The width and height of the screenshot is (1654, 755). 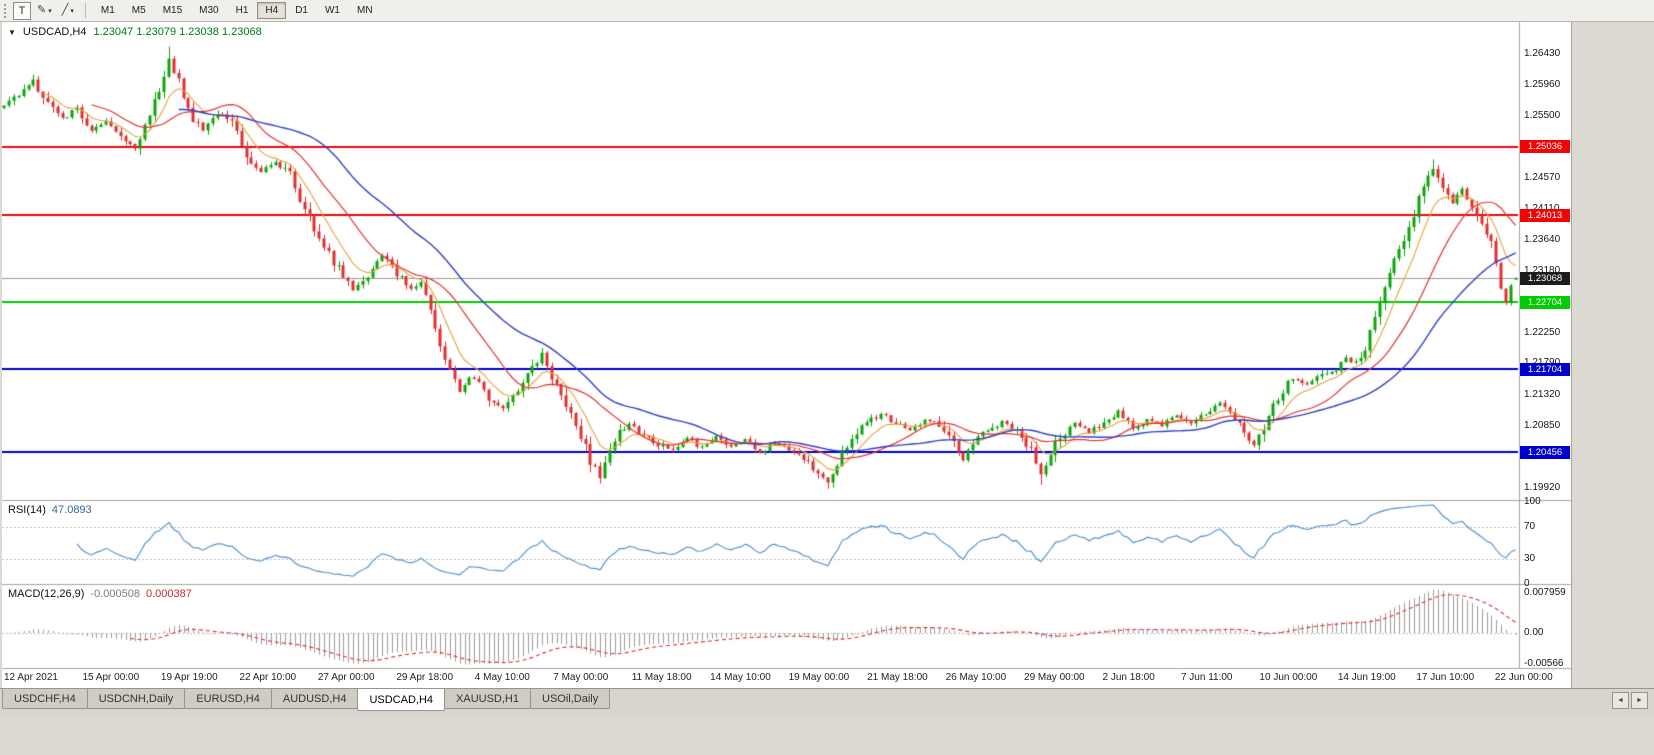 What do you see at coordinates (272, 10) in the screenshot?
I see `timeframe-h4-button: H4` at bounding box center [272, 10].